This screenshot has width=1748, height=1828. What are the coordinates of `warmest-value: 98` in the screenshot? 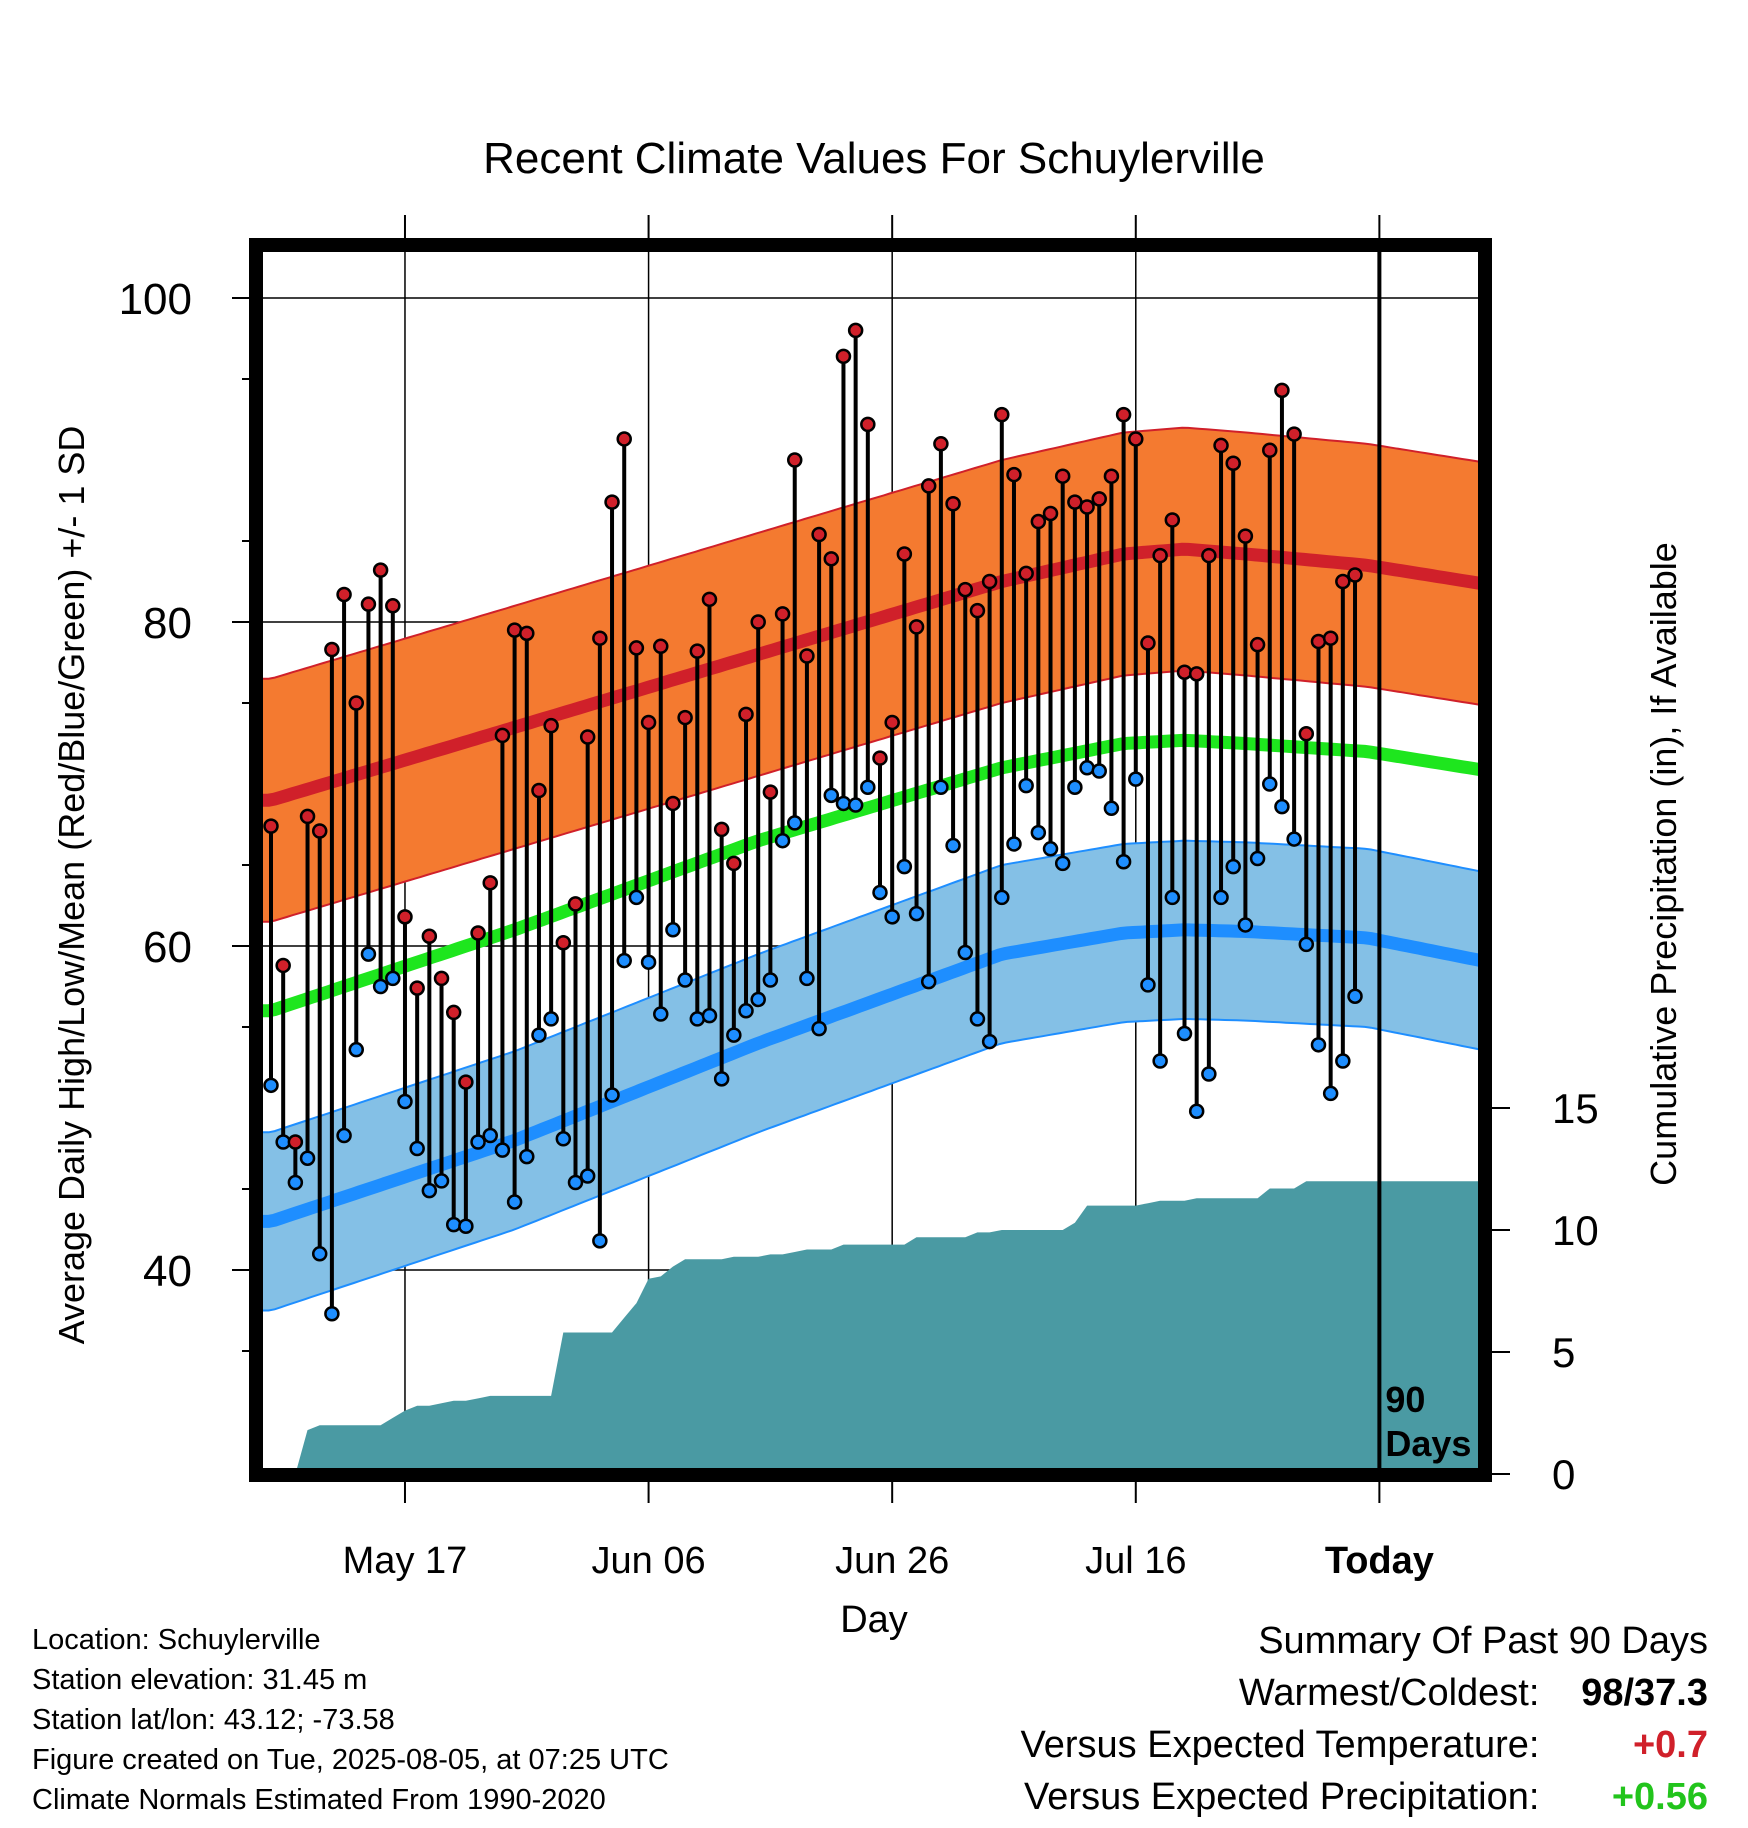 It's located at (1602, 1693).